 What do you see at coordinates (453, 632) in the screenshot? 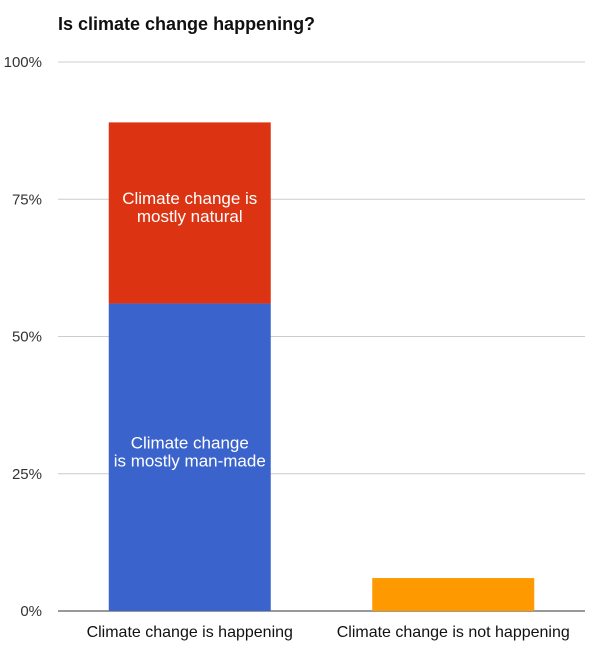
I see `x-category-label: Climate change is not happening` at bounding box center [453, 632].